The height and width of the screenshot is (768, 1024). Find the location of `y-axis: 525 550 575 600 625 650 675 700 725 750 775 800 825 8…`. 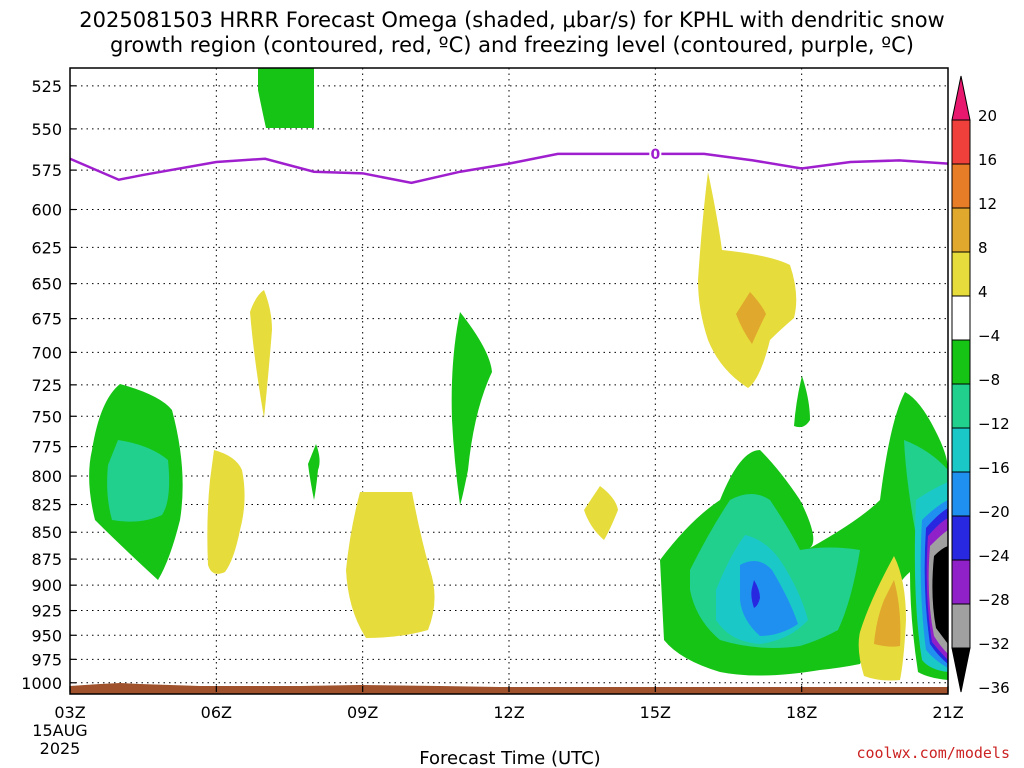

y-axis: 525 550 575 600 625 650 675 700 725 750 775 800 825 8… is located at coordinates (48, 385).